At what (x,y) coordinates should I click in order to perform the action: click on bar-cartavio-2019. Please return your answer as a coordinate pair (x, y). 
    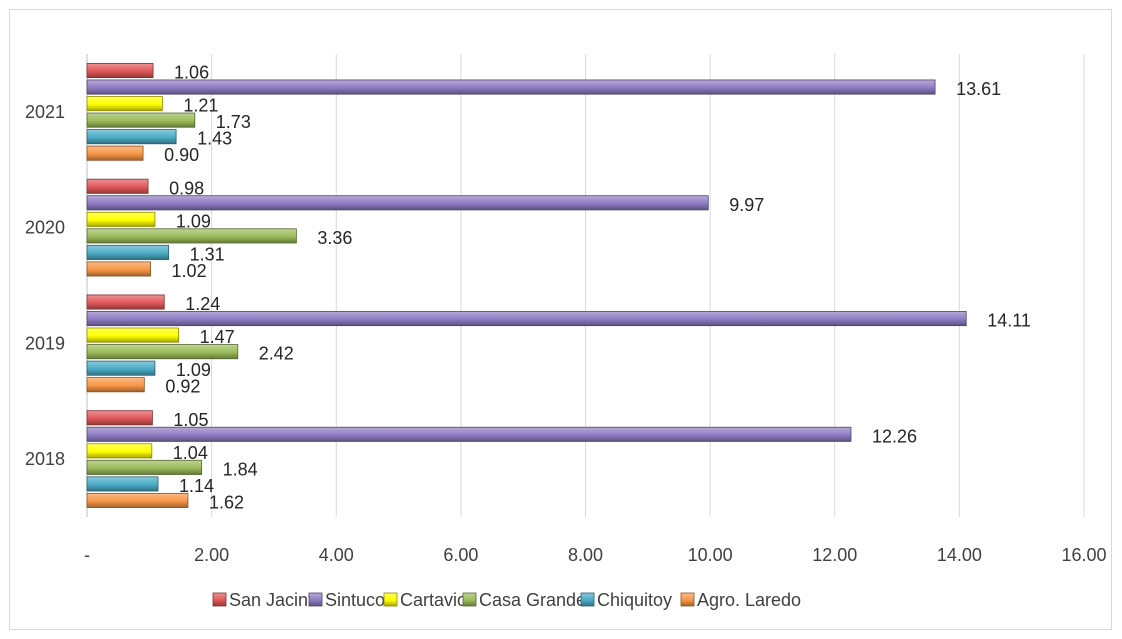
    Looking at the image, I should click on (132, 335).